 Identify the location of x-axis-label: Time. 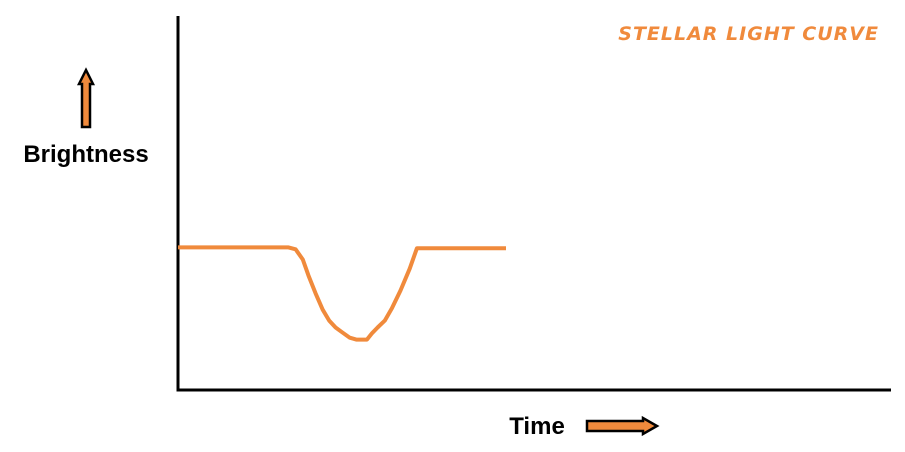
(537, 426).